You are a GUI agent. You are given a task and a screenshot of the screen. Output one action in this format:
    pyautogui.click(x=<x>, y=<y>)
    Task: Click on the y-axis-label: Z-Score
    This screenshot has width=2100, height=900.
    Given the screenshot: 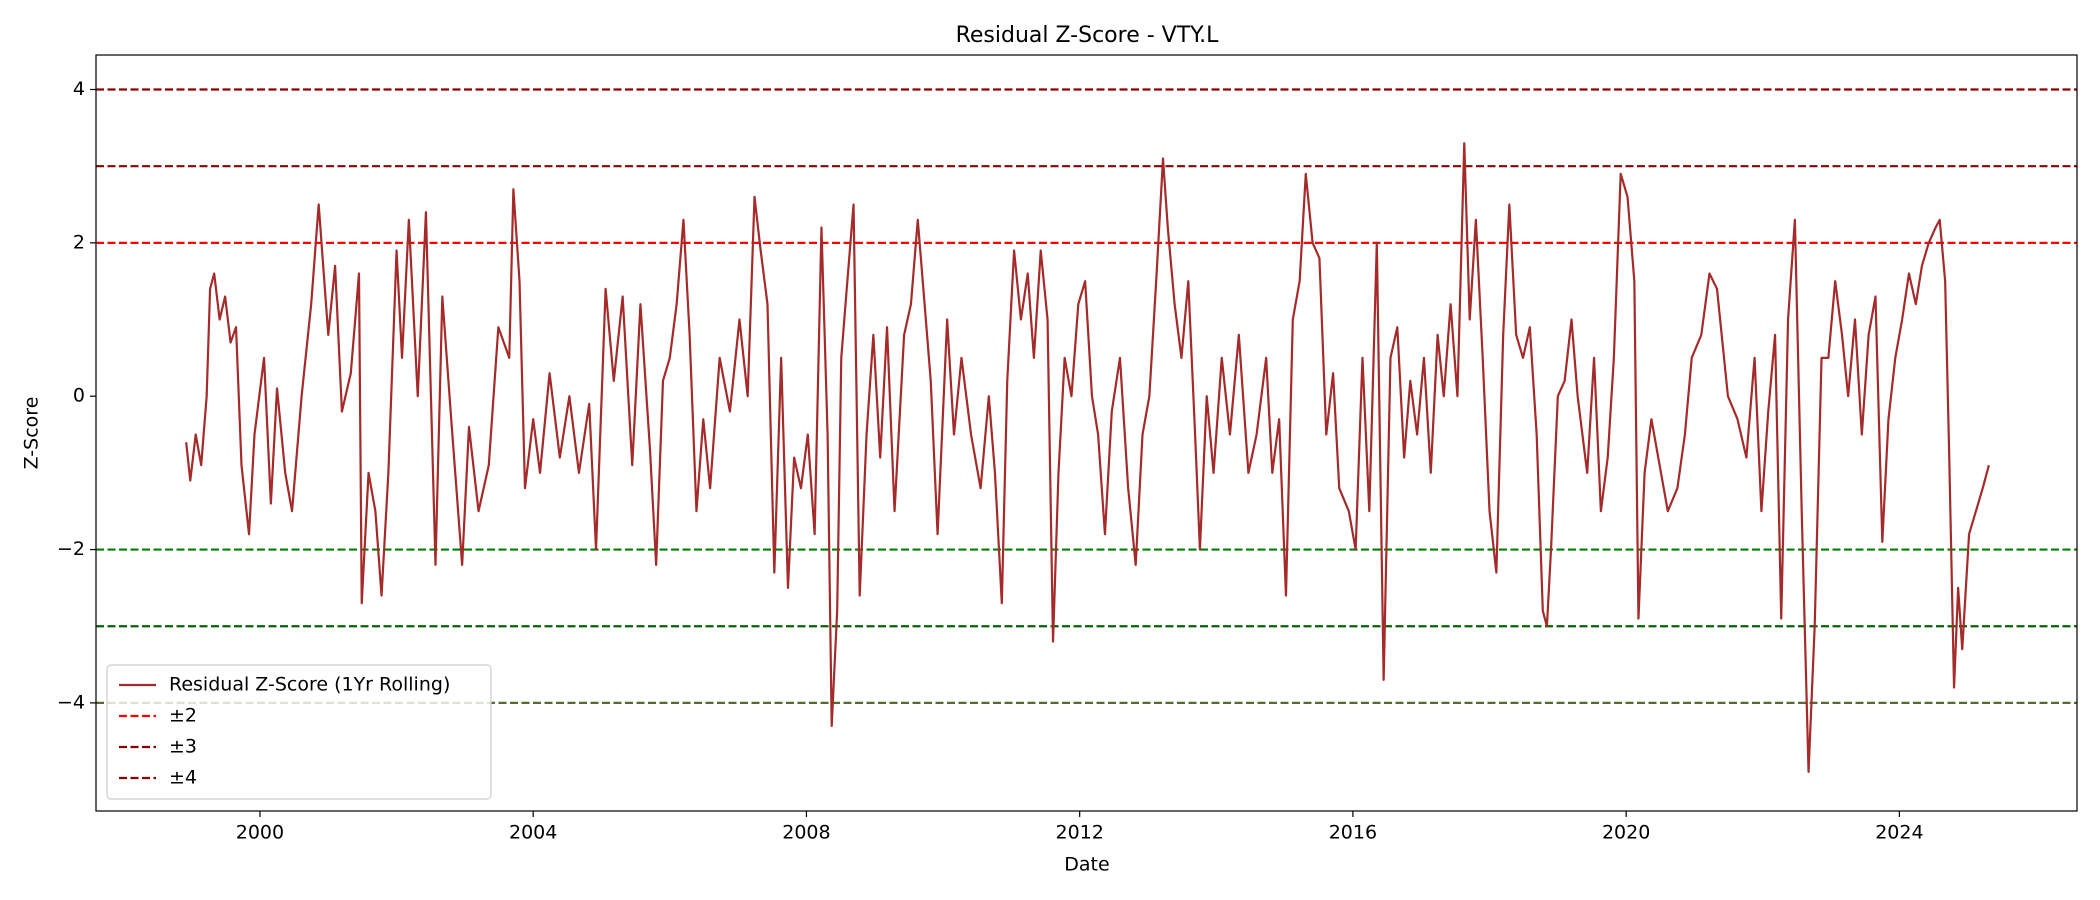 What is the action you would take?
    pyautogui.click(x=32, y=433)
    